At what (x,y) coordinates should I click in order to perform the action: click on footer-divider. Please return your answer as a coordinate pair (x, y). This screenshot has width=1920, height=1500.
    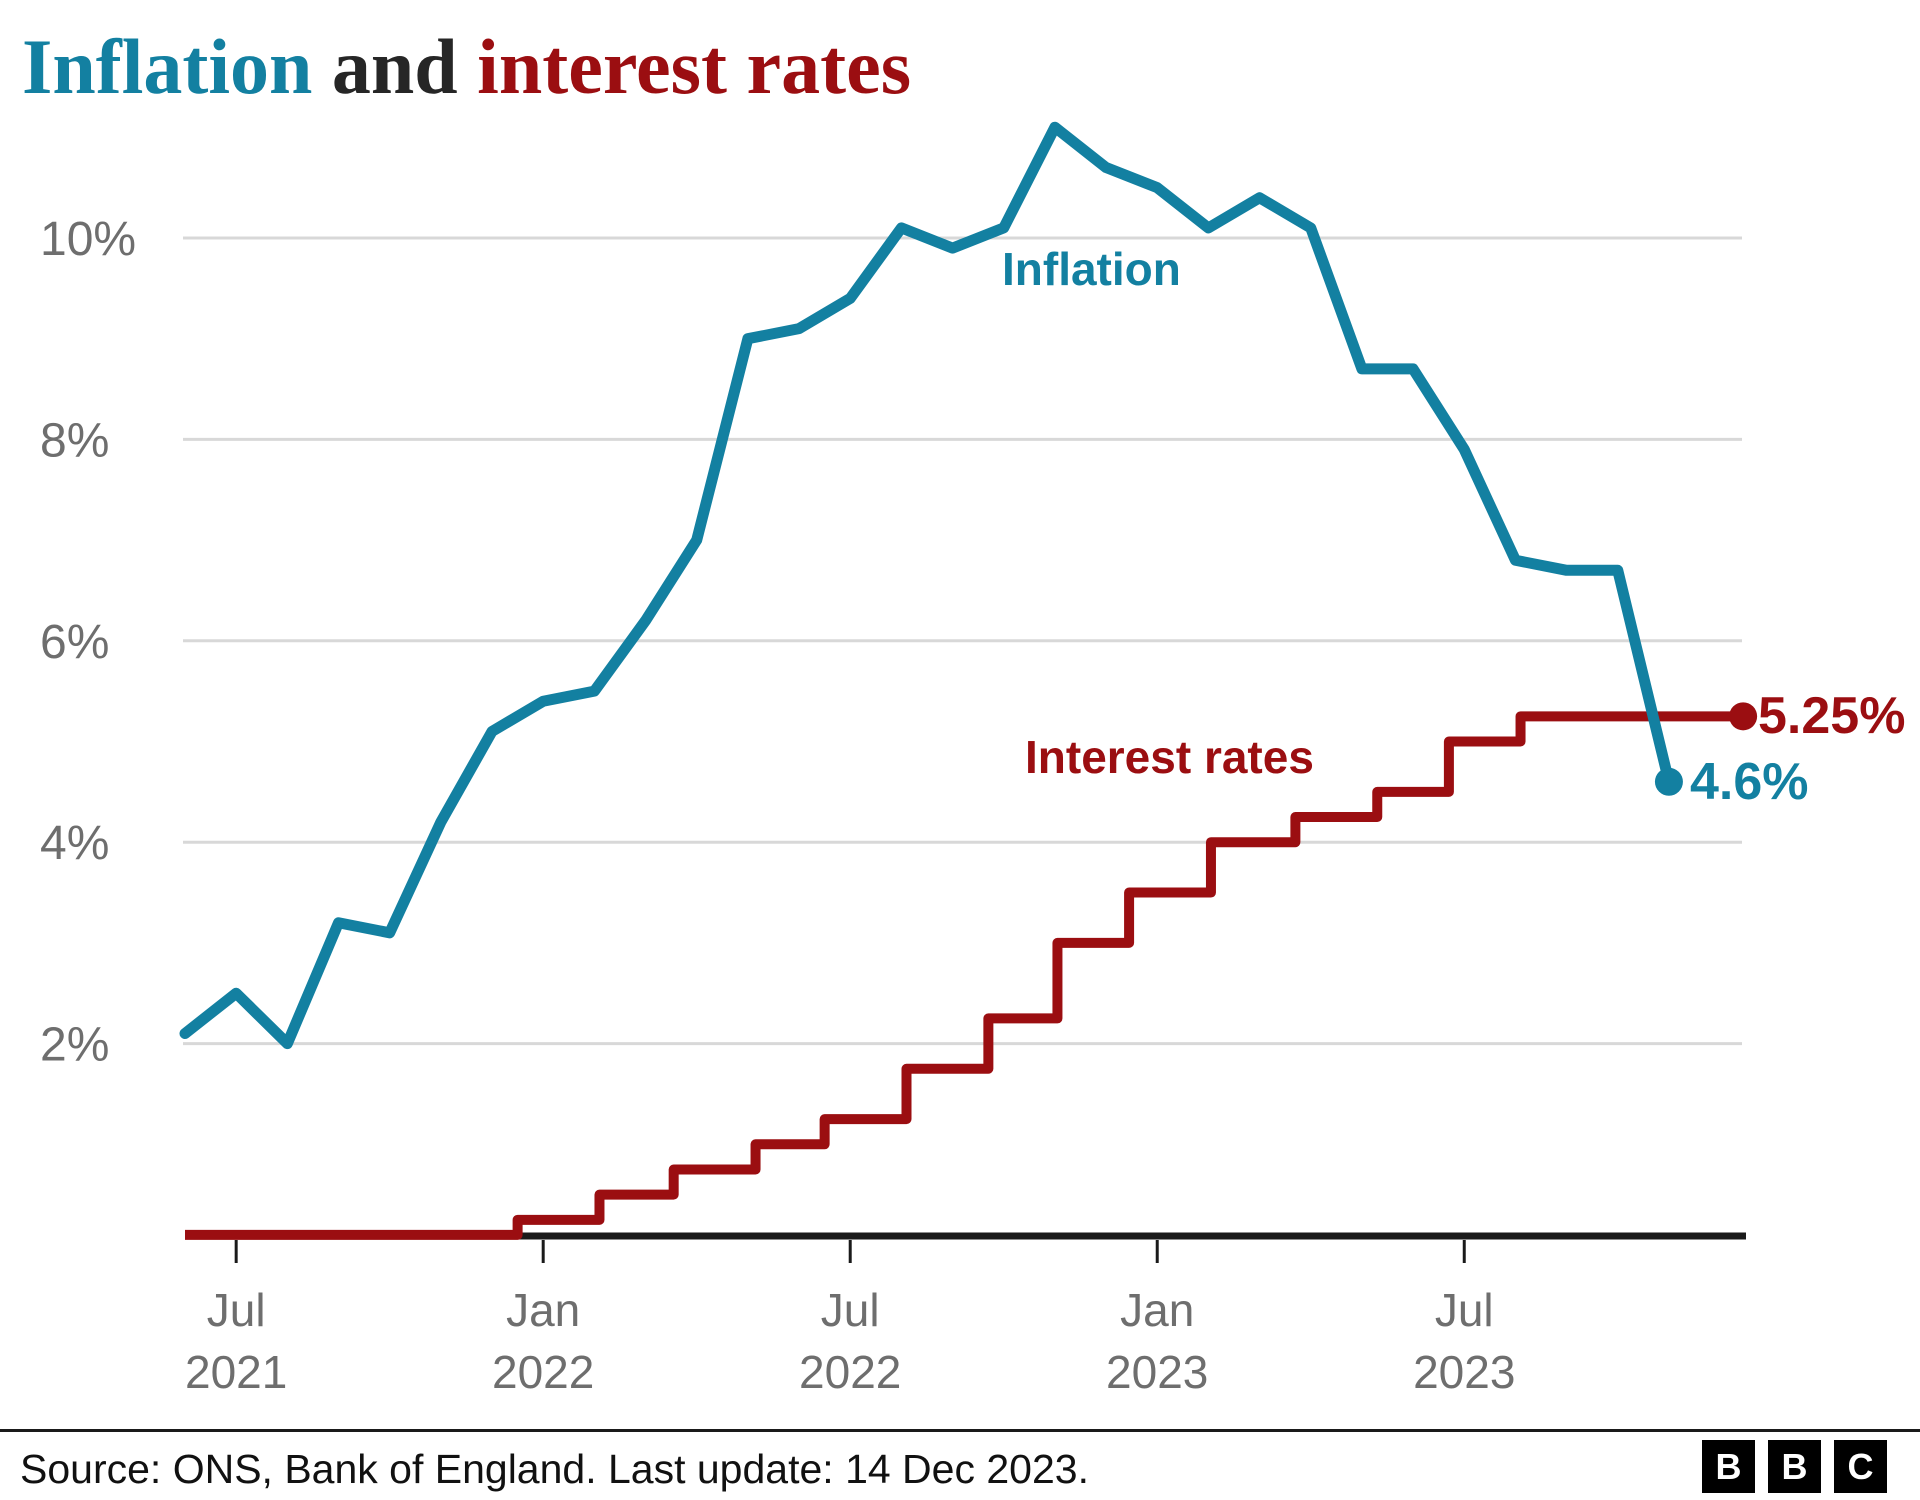
    Looking at the image, I should click on (960, 1430).